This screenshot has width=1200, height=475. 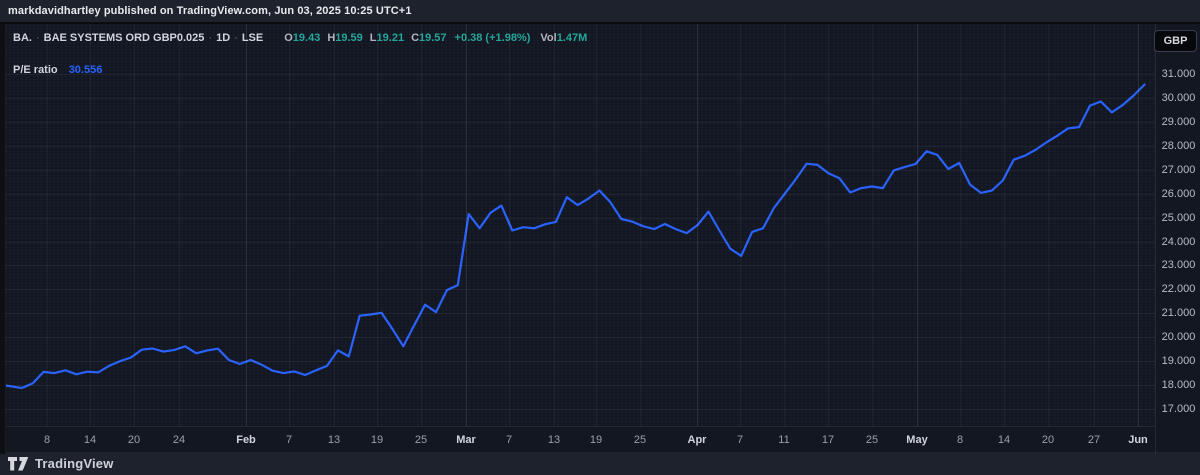 I want to click on indicator-legend-row: P/E ratio 30.556, so click(x=57, y=70).